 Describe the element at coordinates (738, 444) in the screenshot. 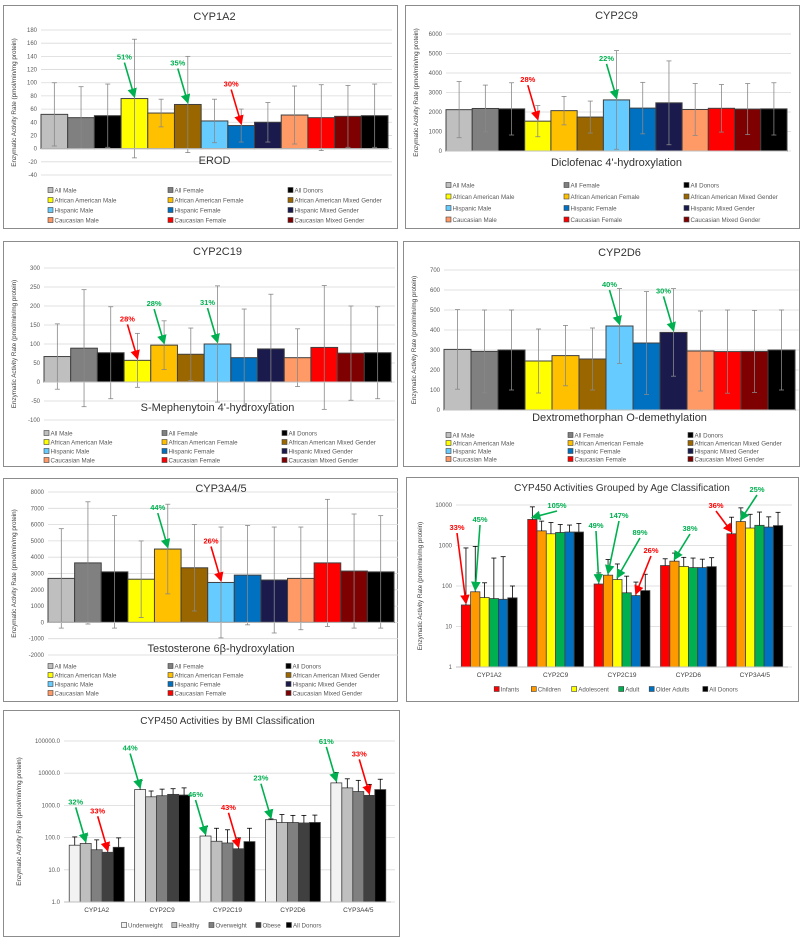

I see `legend-label: African American Mixed Gender` at that location.